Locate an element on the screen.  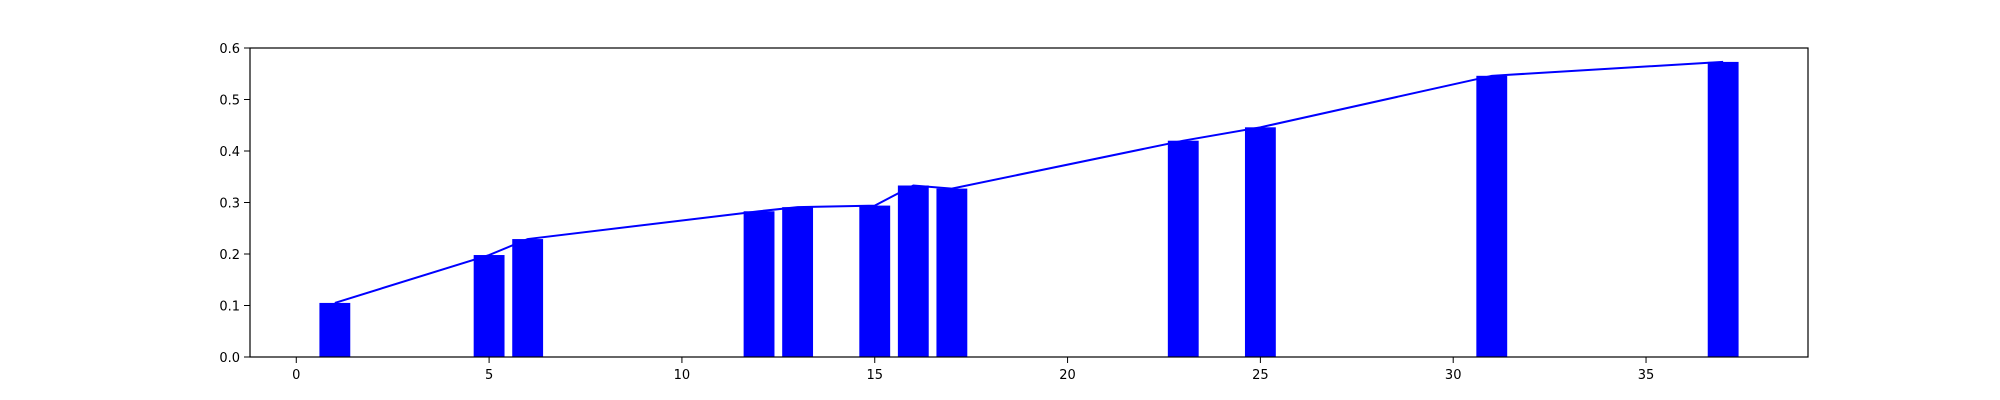
x-tick-label: 35 is located at coordinates (1646, 375).